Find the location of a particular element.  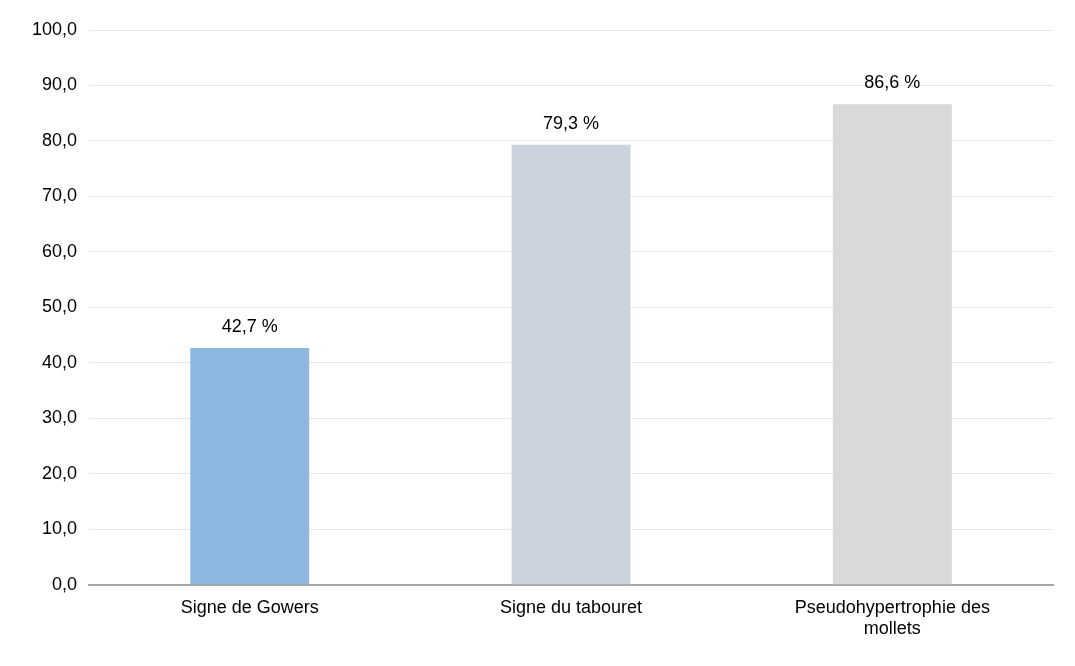

y-tick-label: 100,0 is located at coordinates (55, 28).